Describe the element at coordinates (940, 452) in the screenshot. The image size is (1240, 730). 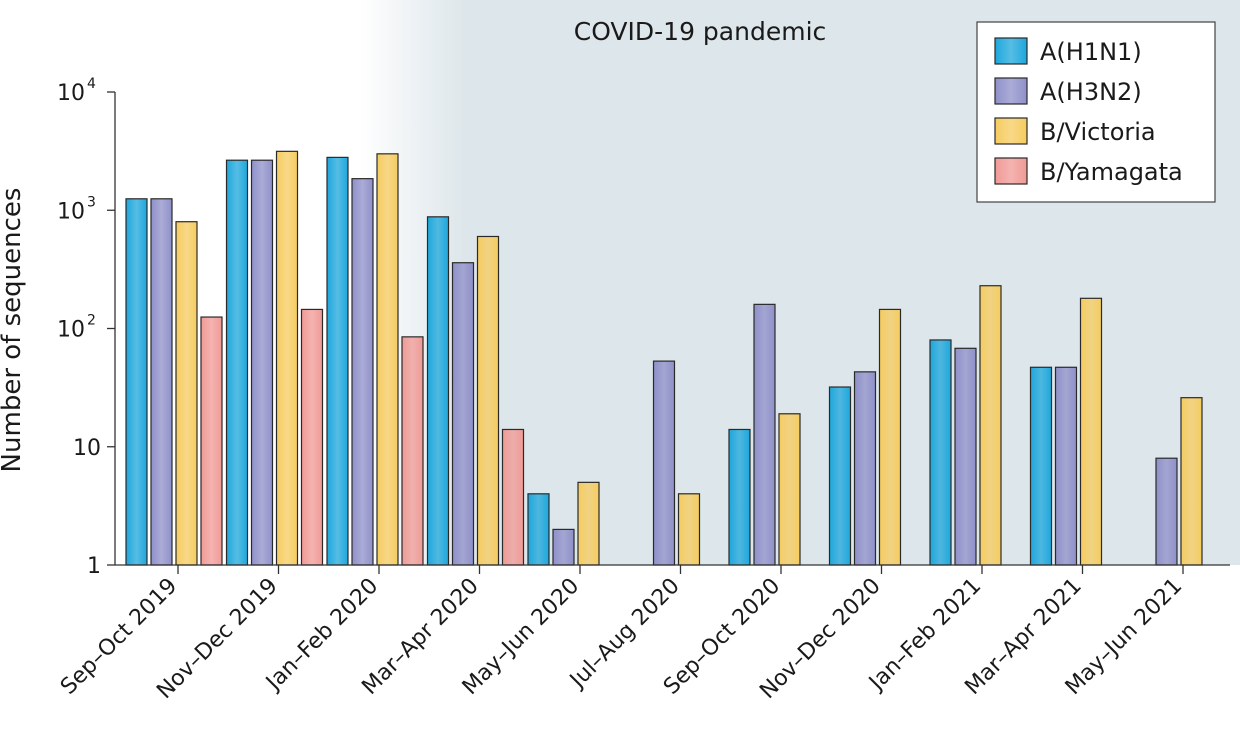
I see `bar-a-h1n1--8` at that location.